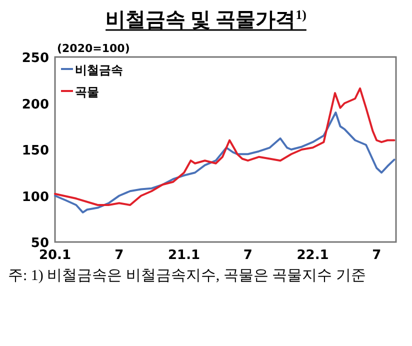  What do you see at coordinates (312, 255) in the screenshot?
I see `x-tick-label: 22.1` at bounding box center [312, 255].